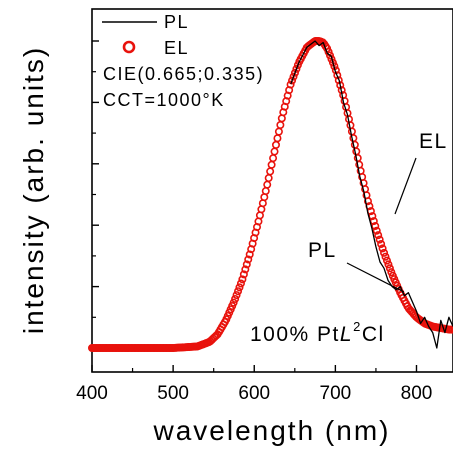  Describe the element at coordinates (272, 430) in the screenshot. I see `x-axis-title: wavelength (nm)` at that location.